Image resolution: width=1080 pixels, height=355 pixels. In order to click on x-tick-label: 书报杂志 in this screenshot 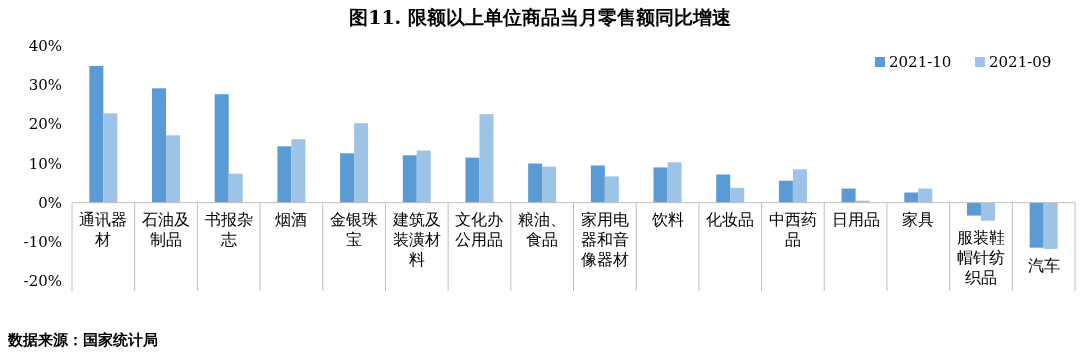, I will do `click(228, 229)`.